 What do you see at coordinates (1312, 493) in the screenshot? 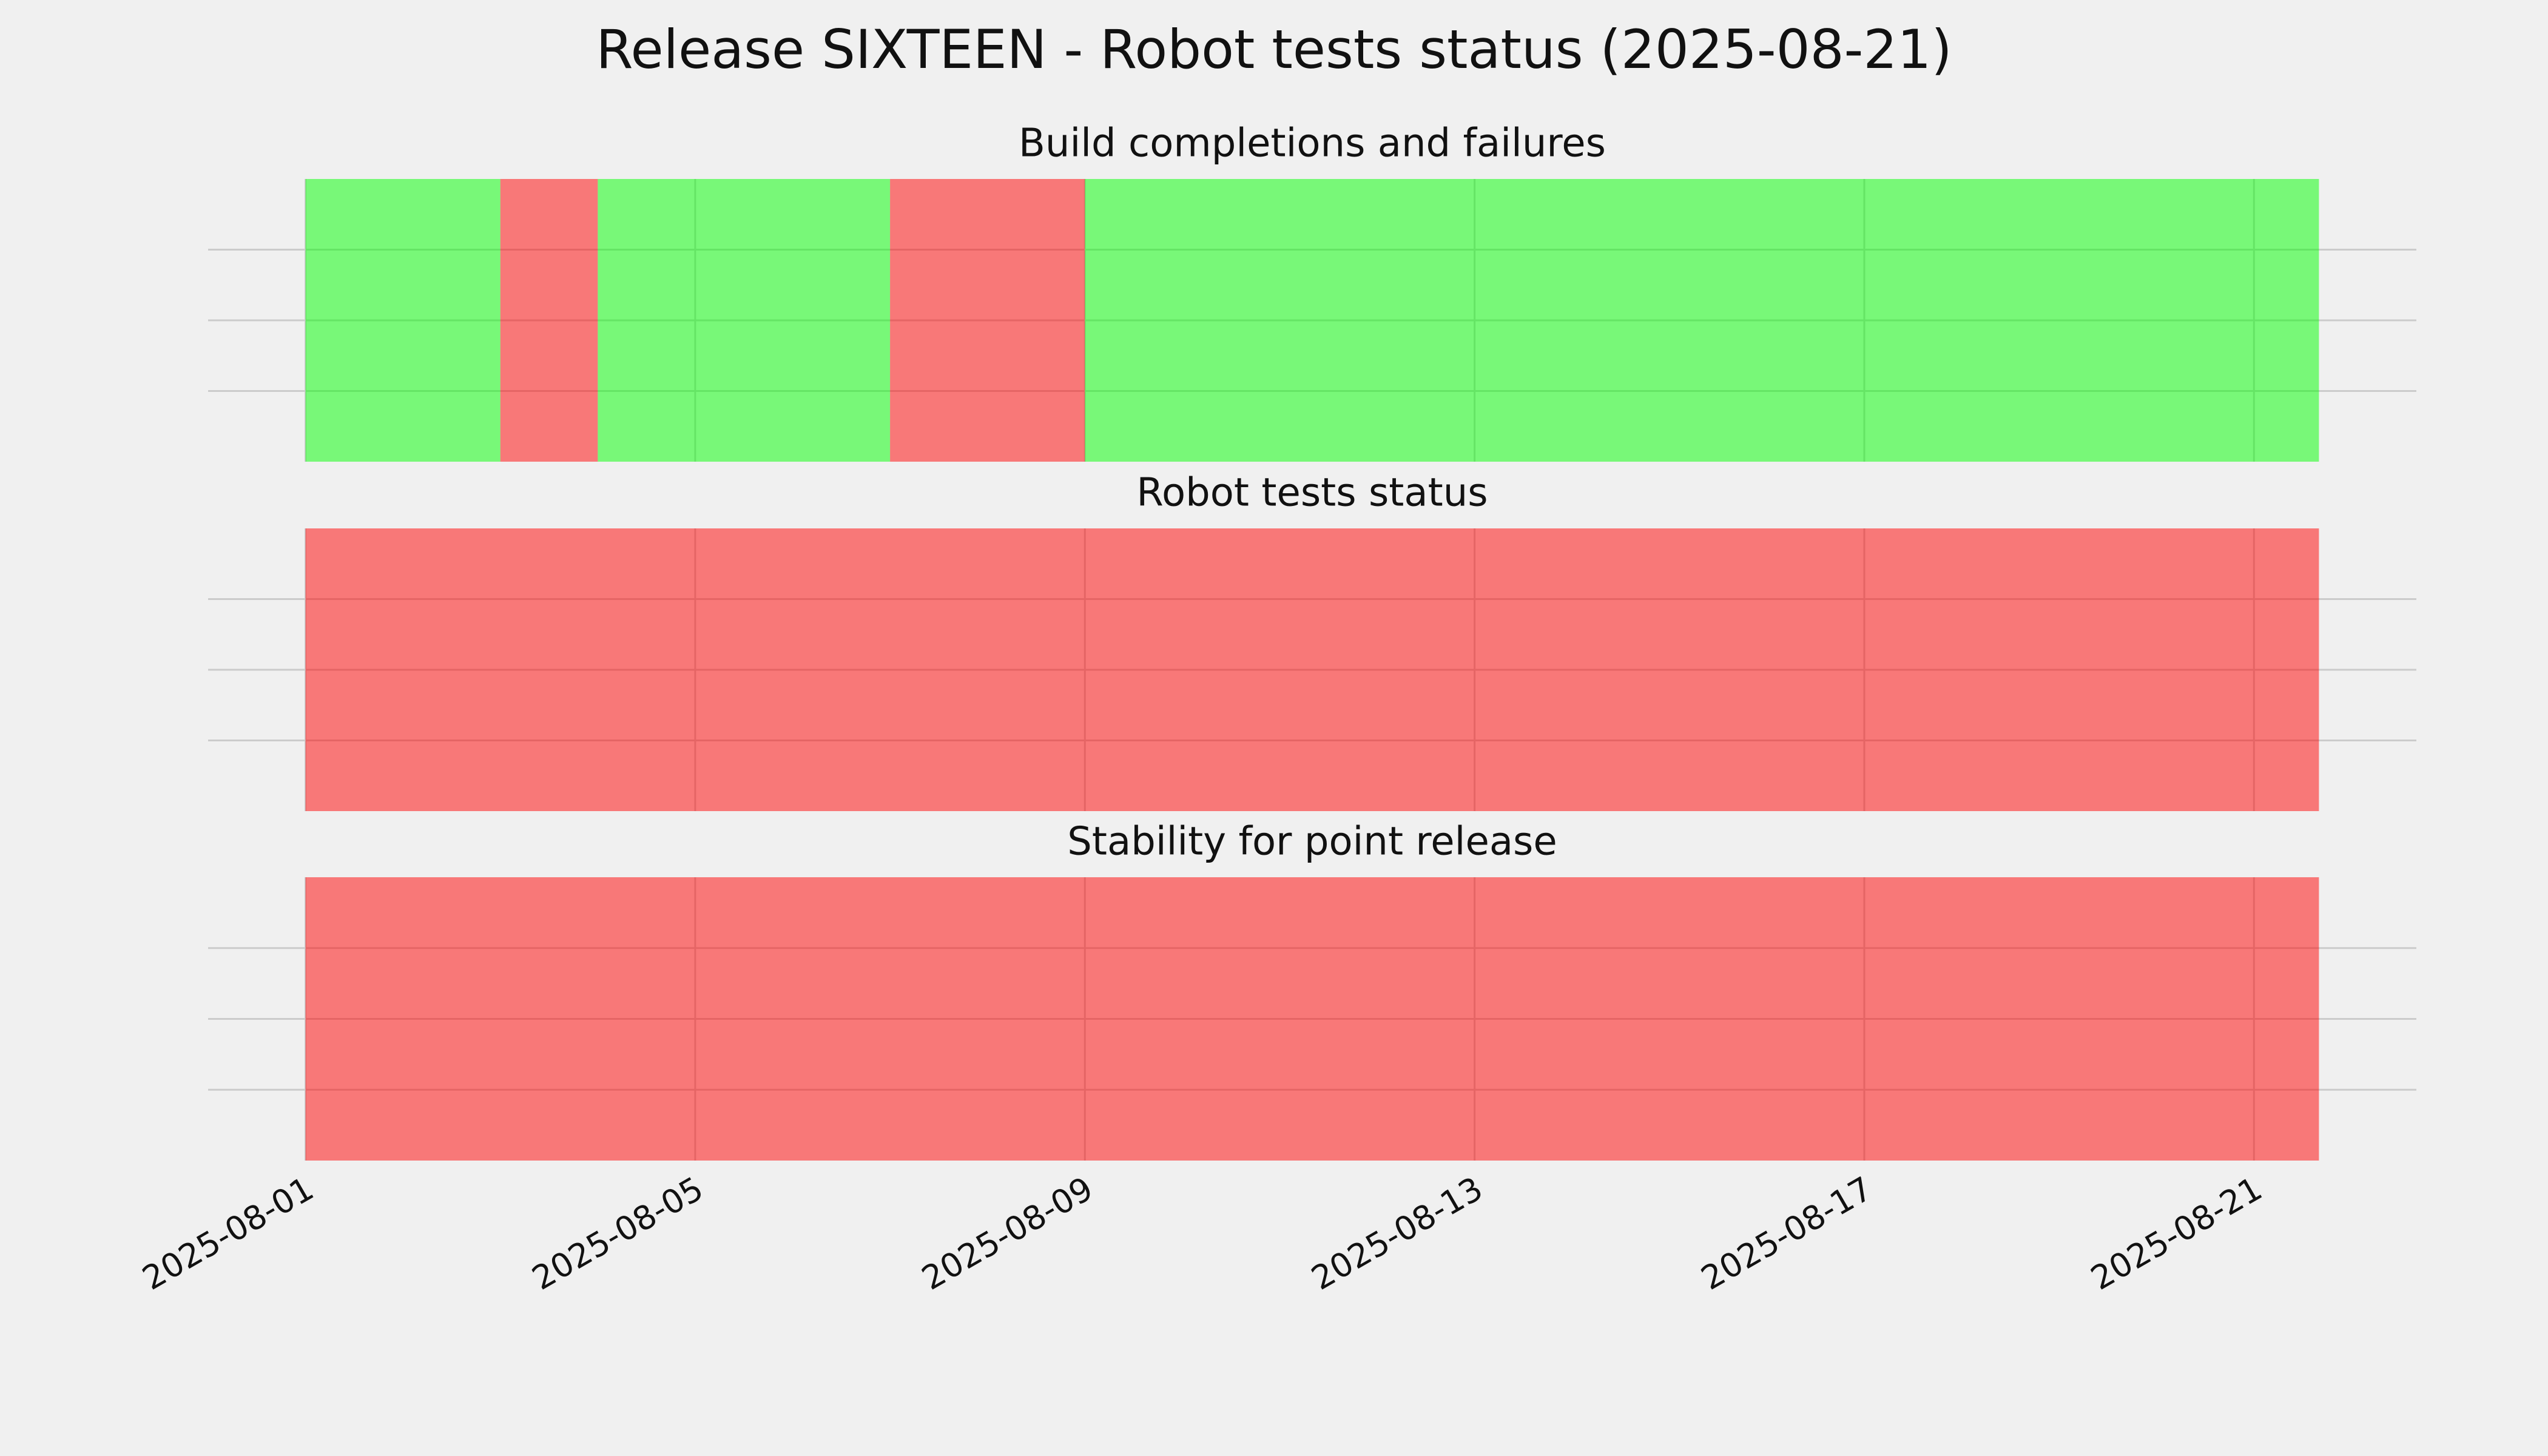
I see `panel-title: Robot tests status` at bounding box center [1312, 493].